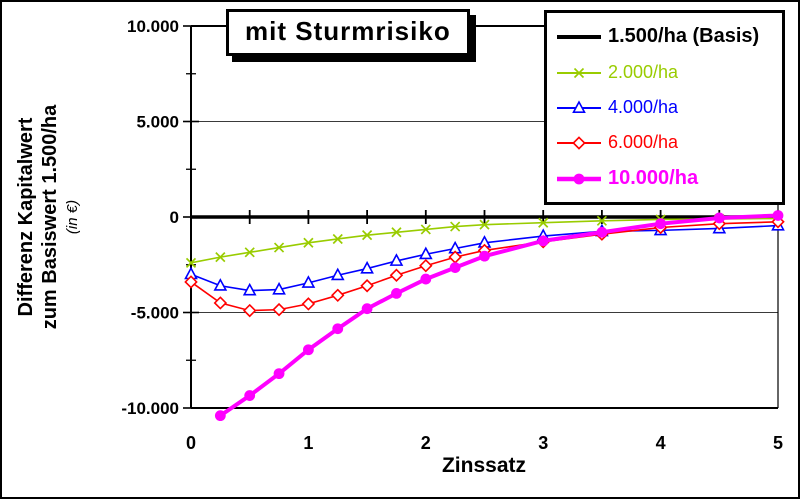  I want to click on x-tick-label: 5, so click(778, 443).